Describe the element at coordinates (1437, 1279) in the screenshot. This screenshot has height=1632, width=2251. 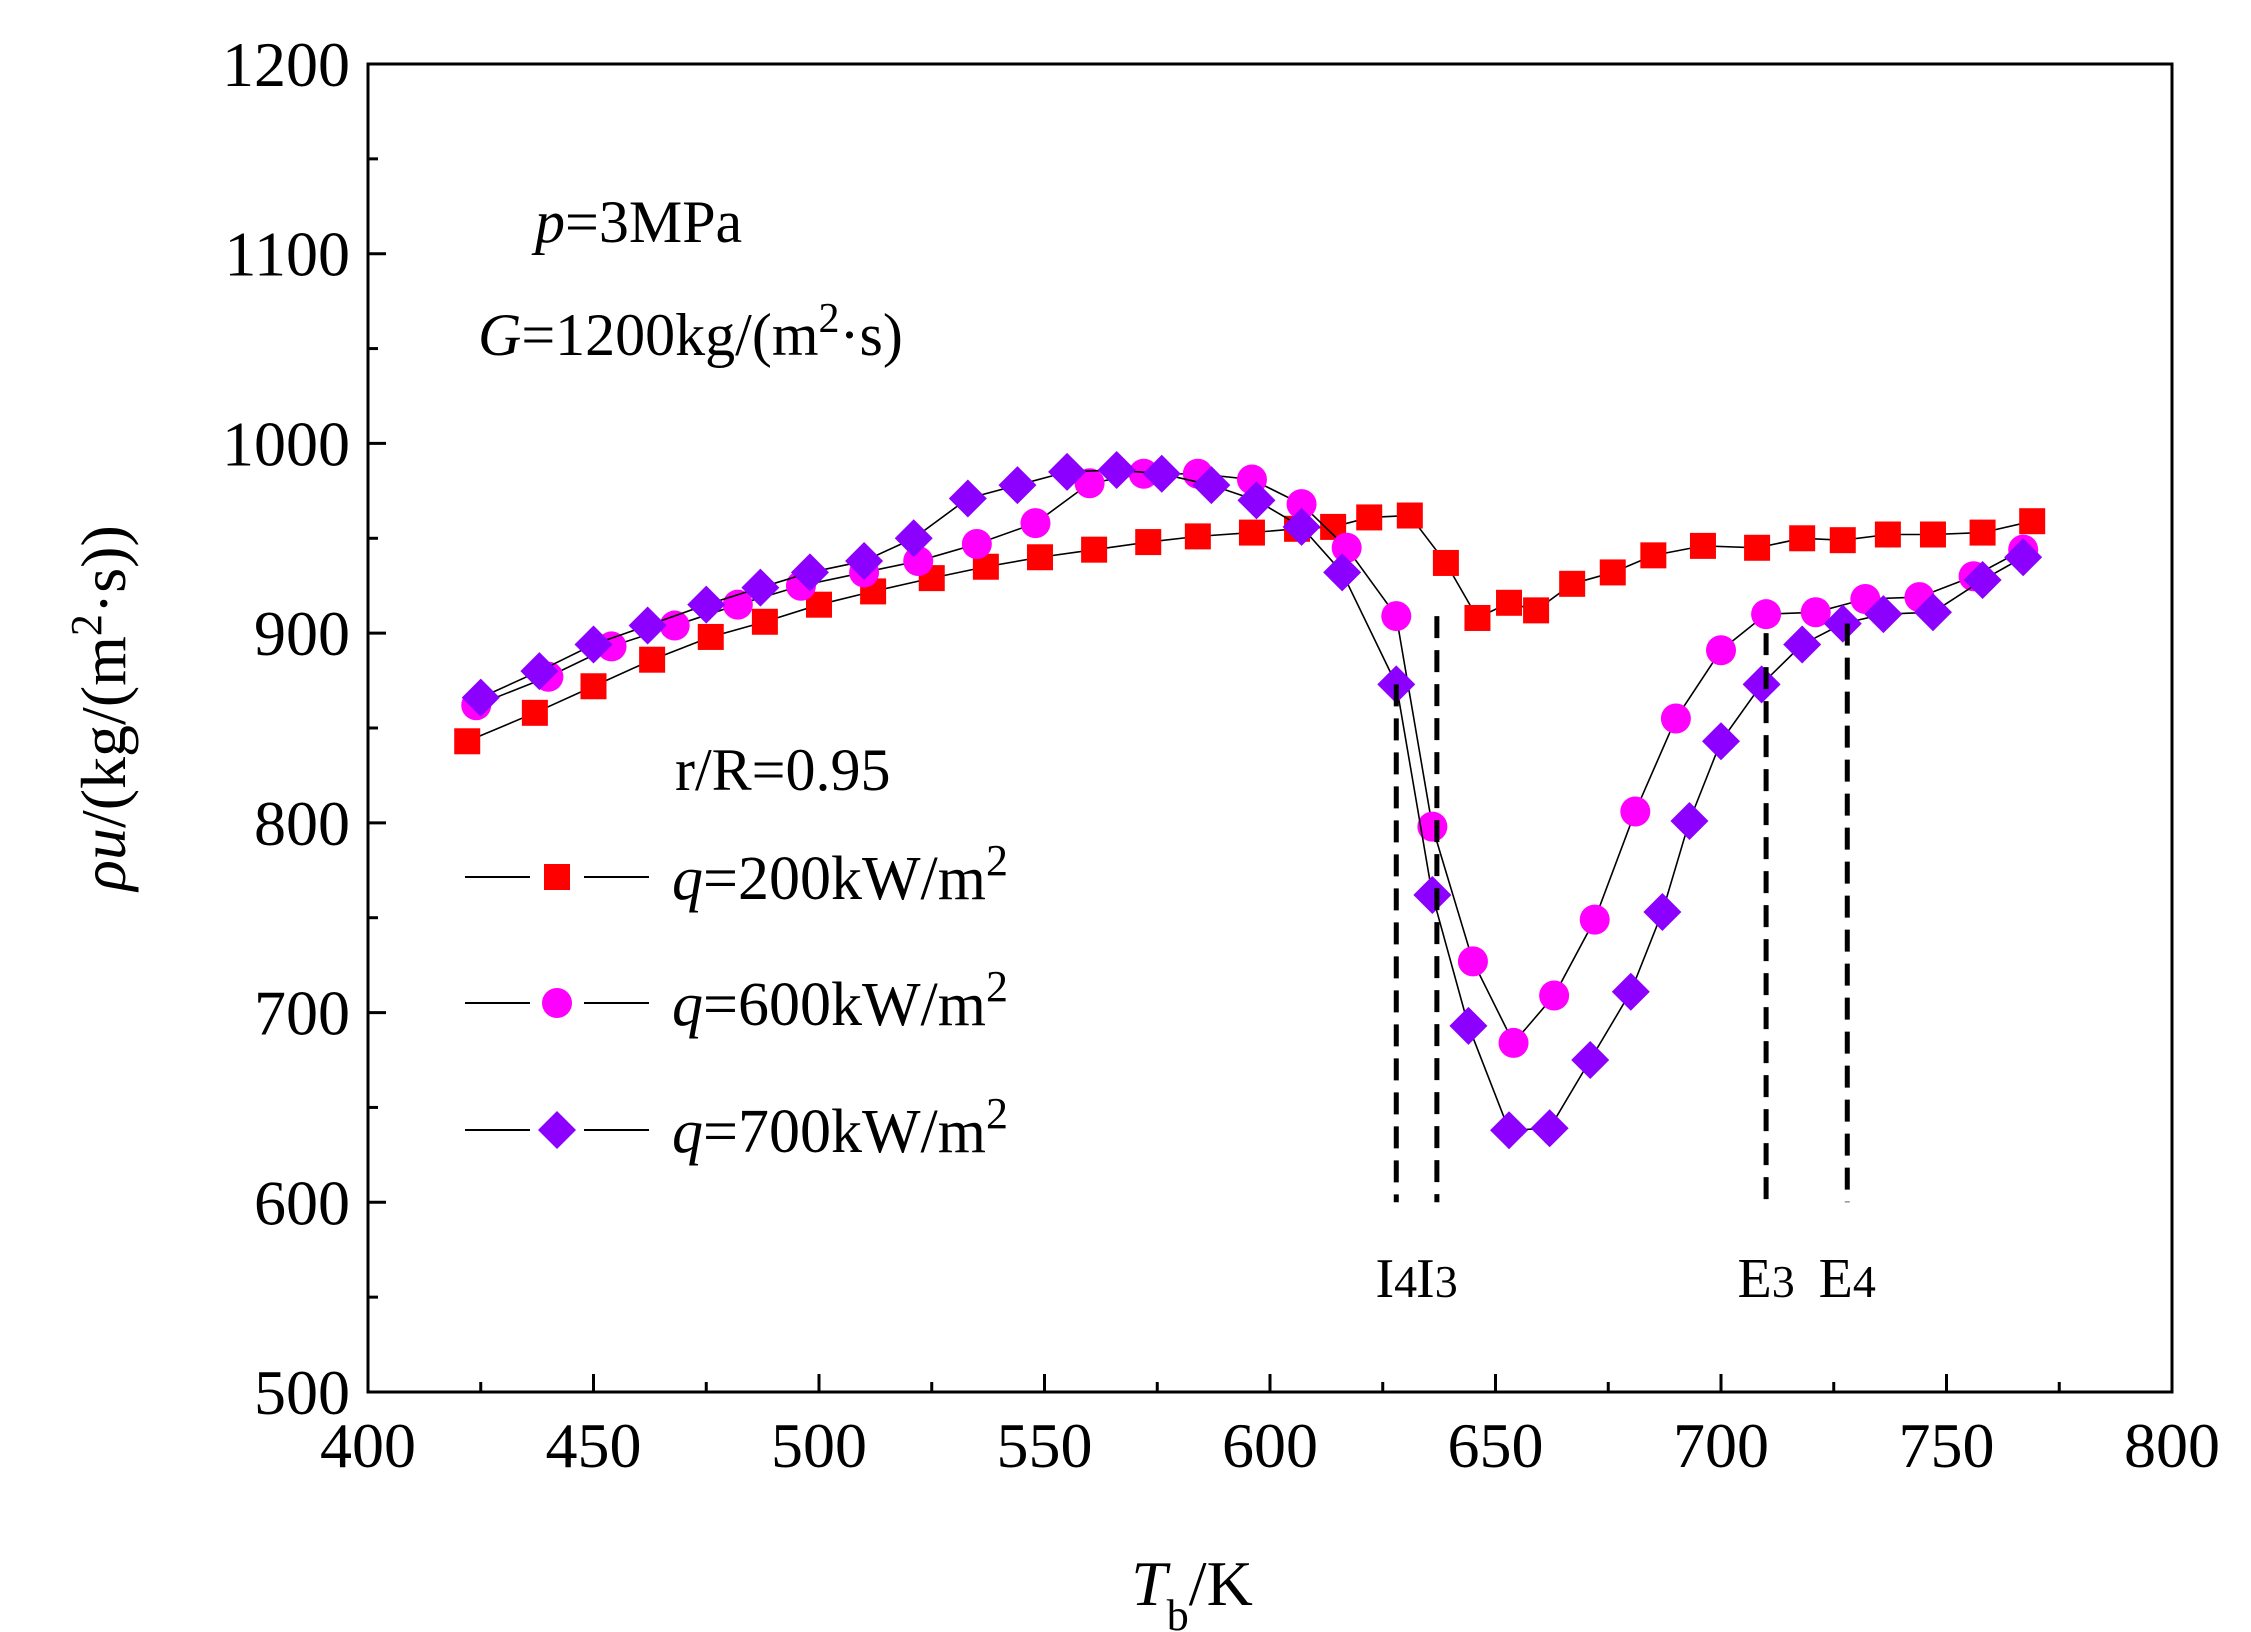
I see `transition-label-i3: I3` at that location.